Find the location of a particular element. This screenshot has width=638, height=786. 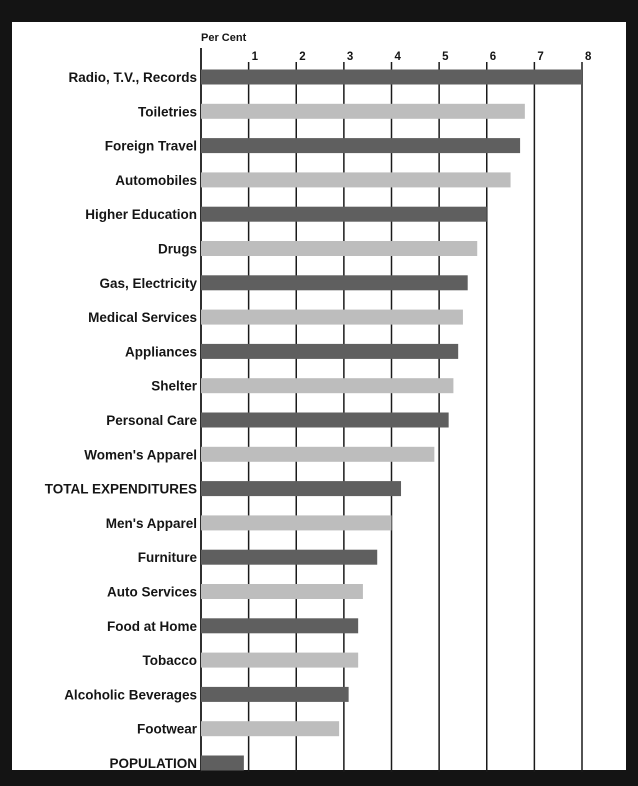

category-label-3: Automobiles is located at coordinates (156, 180).